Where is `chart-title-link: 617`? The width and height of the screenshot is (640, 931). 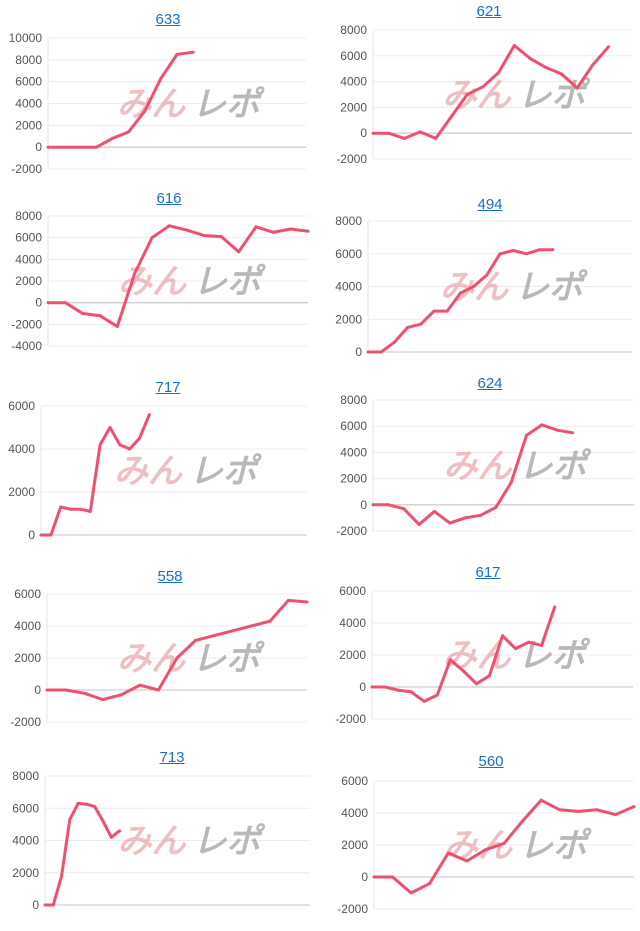 chart-title-link: 617 is located at coordinates (488, 572).